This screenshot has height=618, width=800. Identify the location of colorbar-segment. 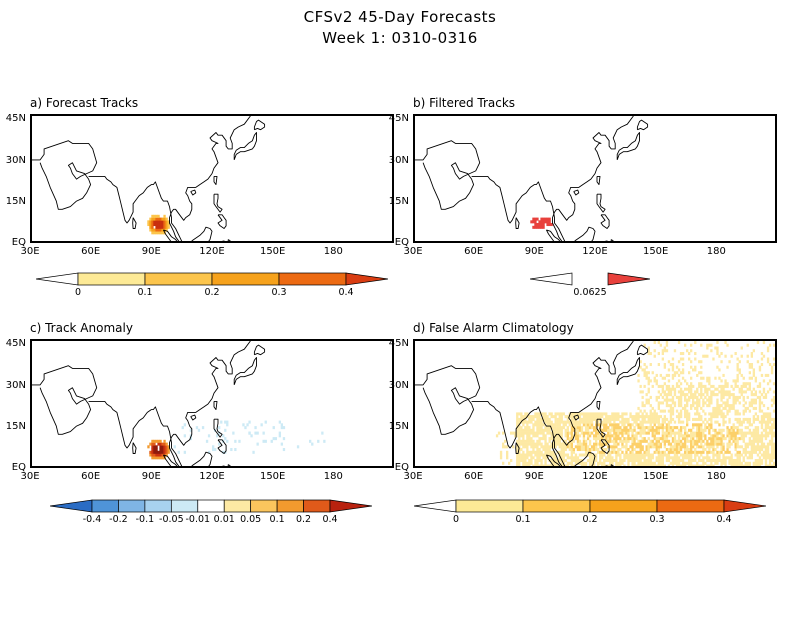
(264, 506).